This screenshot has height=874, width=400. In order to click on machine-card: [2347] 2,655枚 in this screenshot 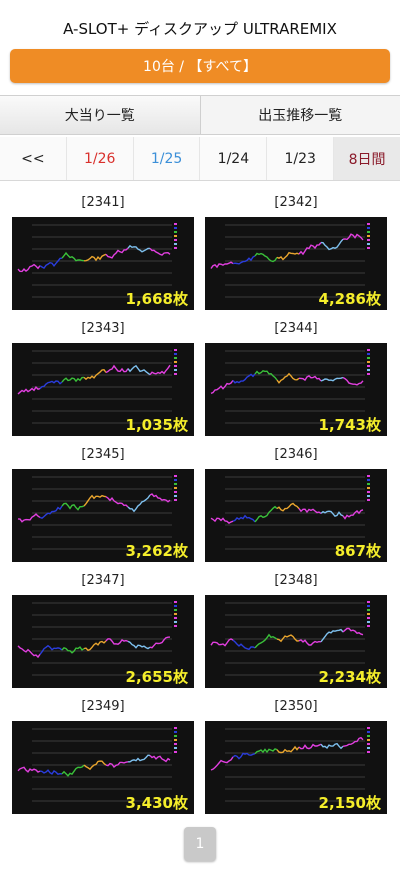, I will do `click(103, 629)`.